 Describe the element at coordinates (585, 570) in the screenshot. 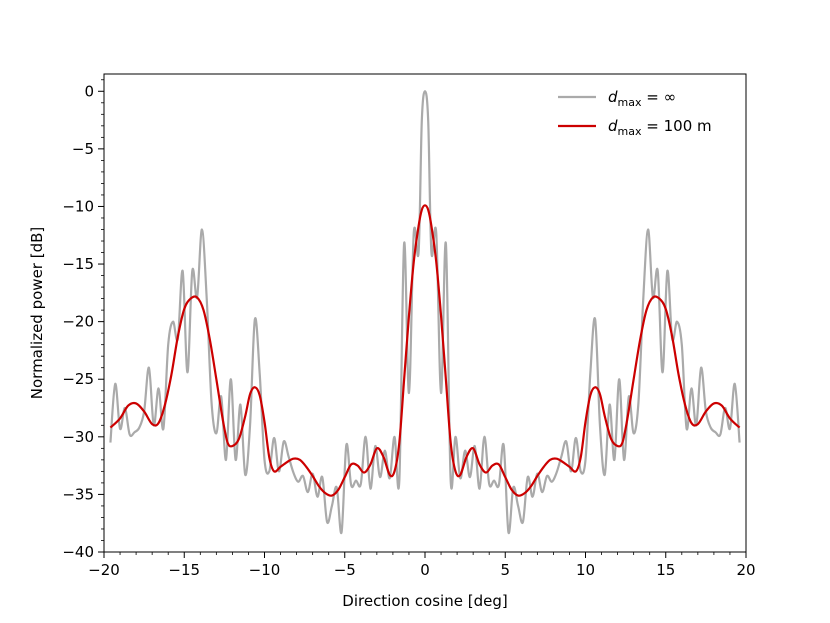

I see `x-tick-label: 10` at that location.